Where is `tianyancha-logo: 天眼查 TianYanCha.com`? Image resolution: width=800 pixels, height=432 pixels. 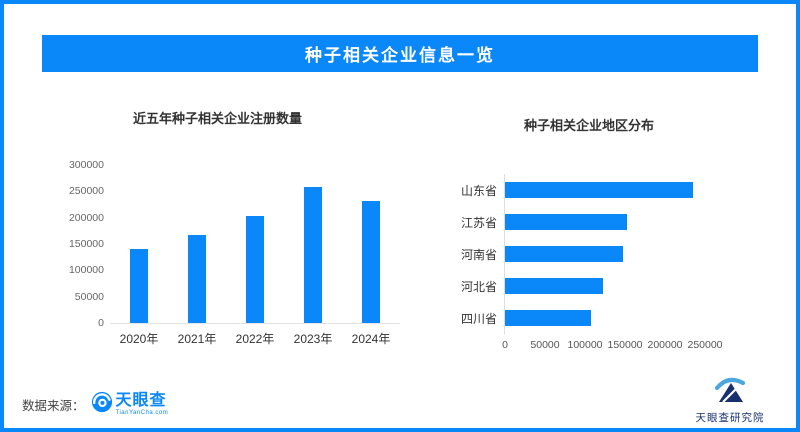
tianyancha-logo: 天眼查 TianYanCha.com is located at coordinates (130, 404).